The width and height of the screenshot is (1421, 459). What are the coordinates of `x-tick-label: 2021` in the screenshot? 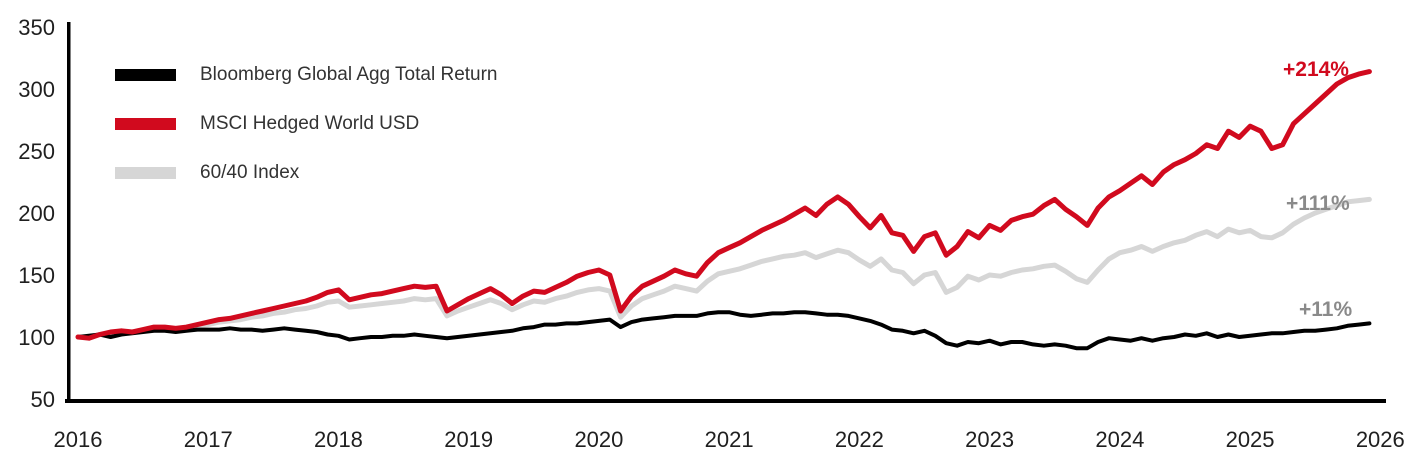 It's located at (729, 439).